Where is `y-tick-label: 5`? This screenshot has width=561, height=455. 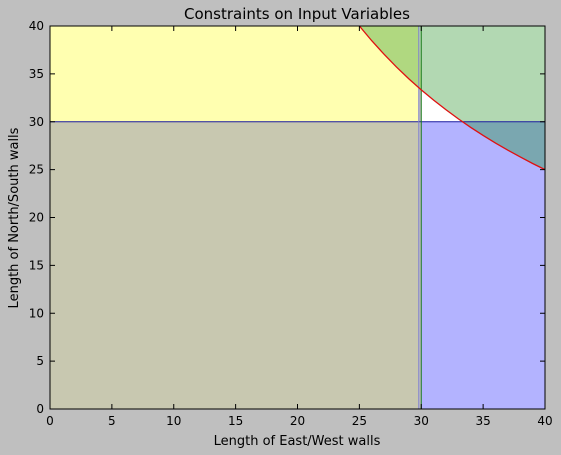
y-tick-label: 5 is located at coordinates (40, 361).